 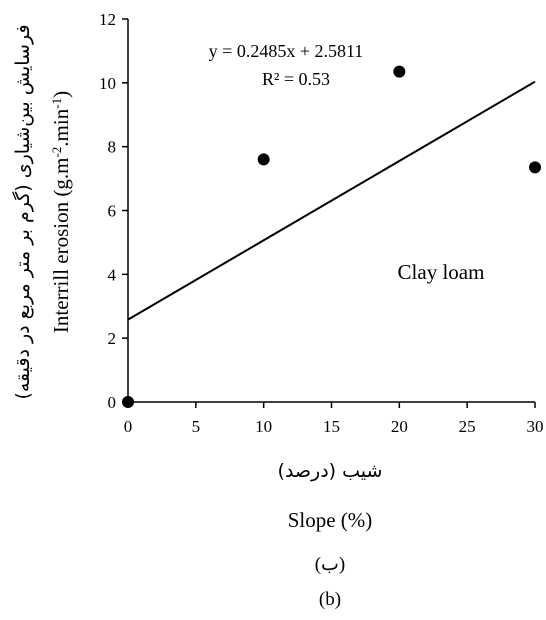 What do you see at coordinates (330, 564) in the screenshot?
I see `caption-persian: (ب)` at bounding box center [330, 564].